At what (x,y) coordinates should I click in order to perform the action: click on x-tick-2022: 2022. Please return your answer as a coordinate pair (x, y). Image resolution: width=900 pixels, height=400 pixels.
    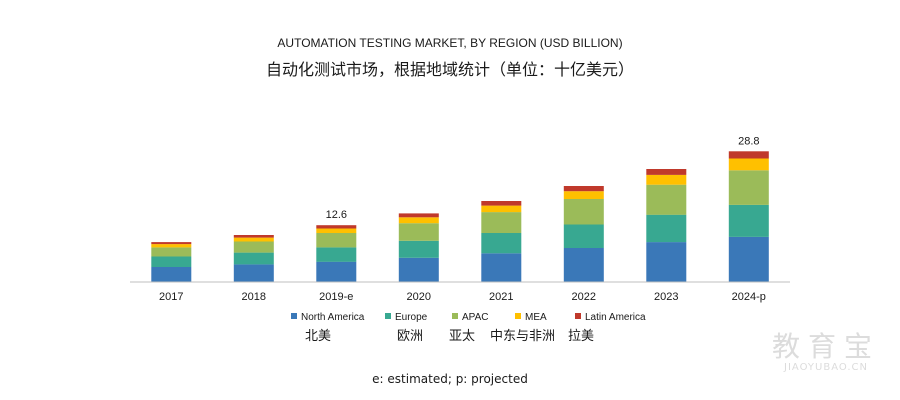
    Looking at the image, I should click on (584, 297).